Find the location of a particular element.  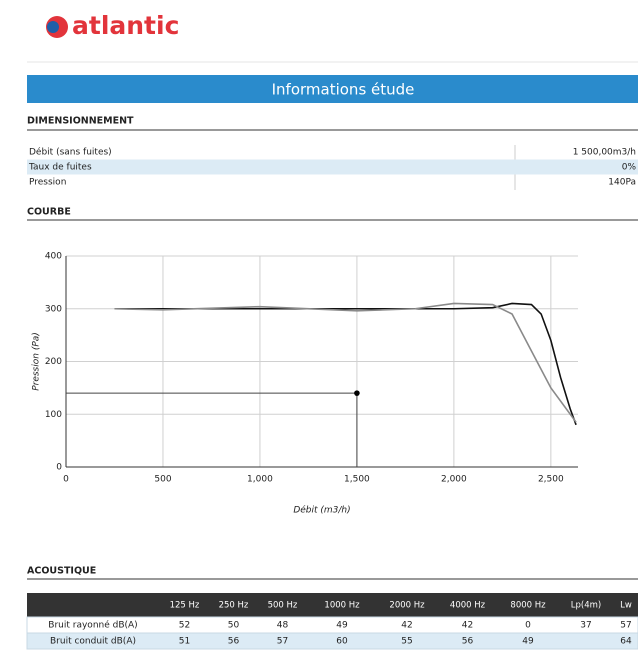

y-axis-label: Pression (Pa) is located at coordinates (37, 361).